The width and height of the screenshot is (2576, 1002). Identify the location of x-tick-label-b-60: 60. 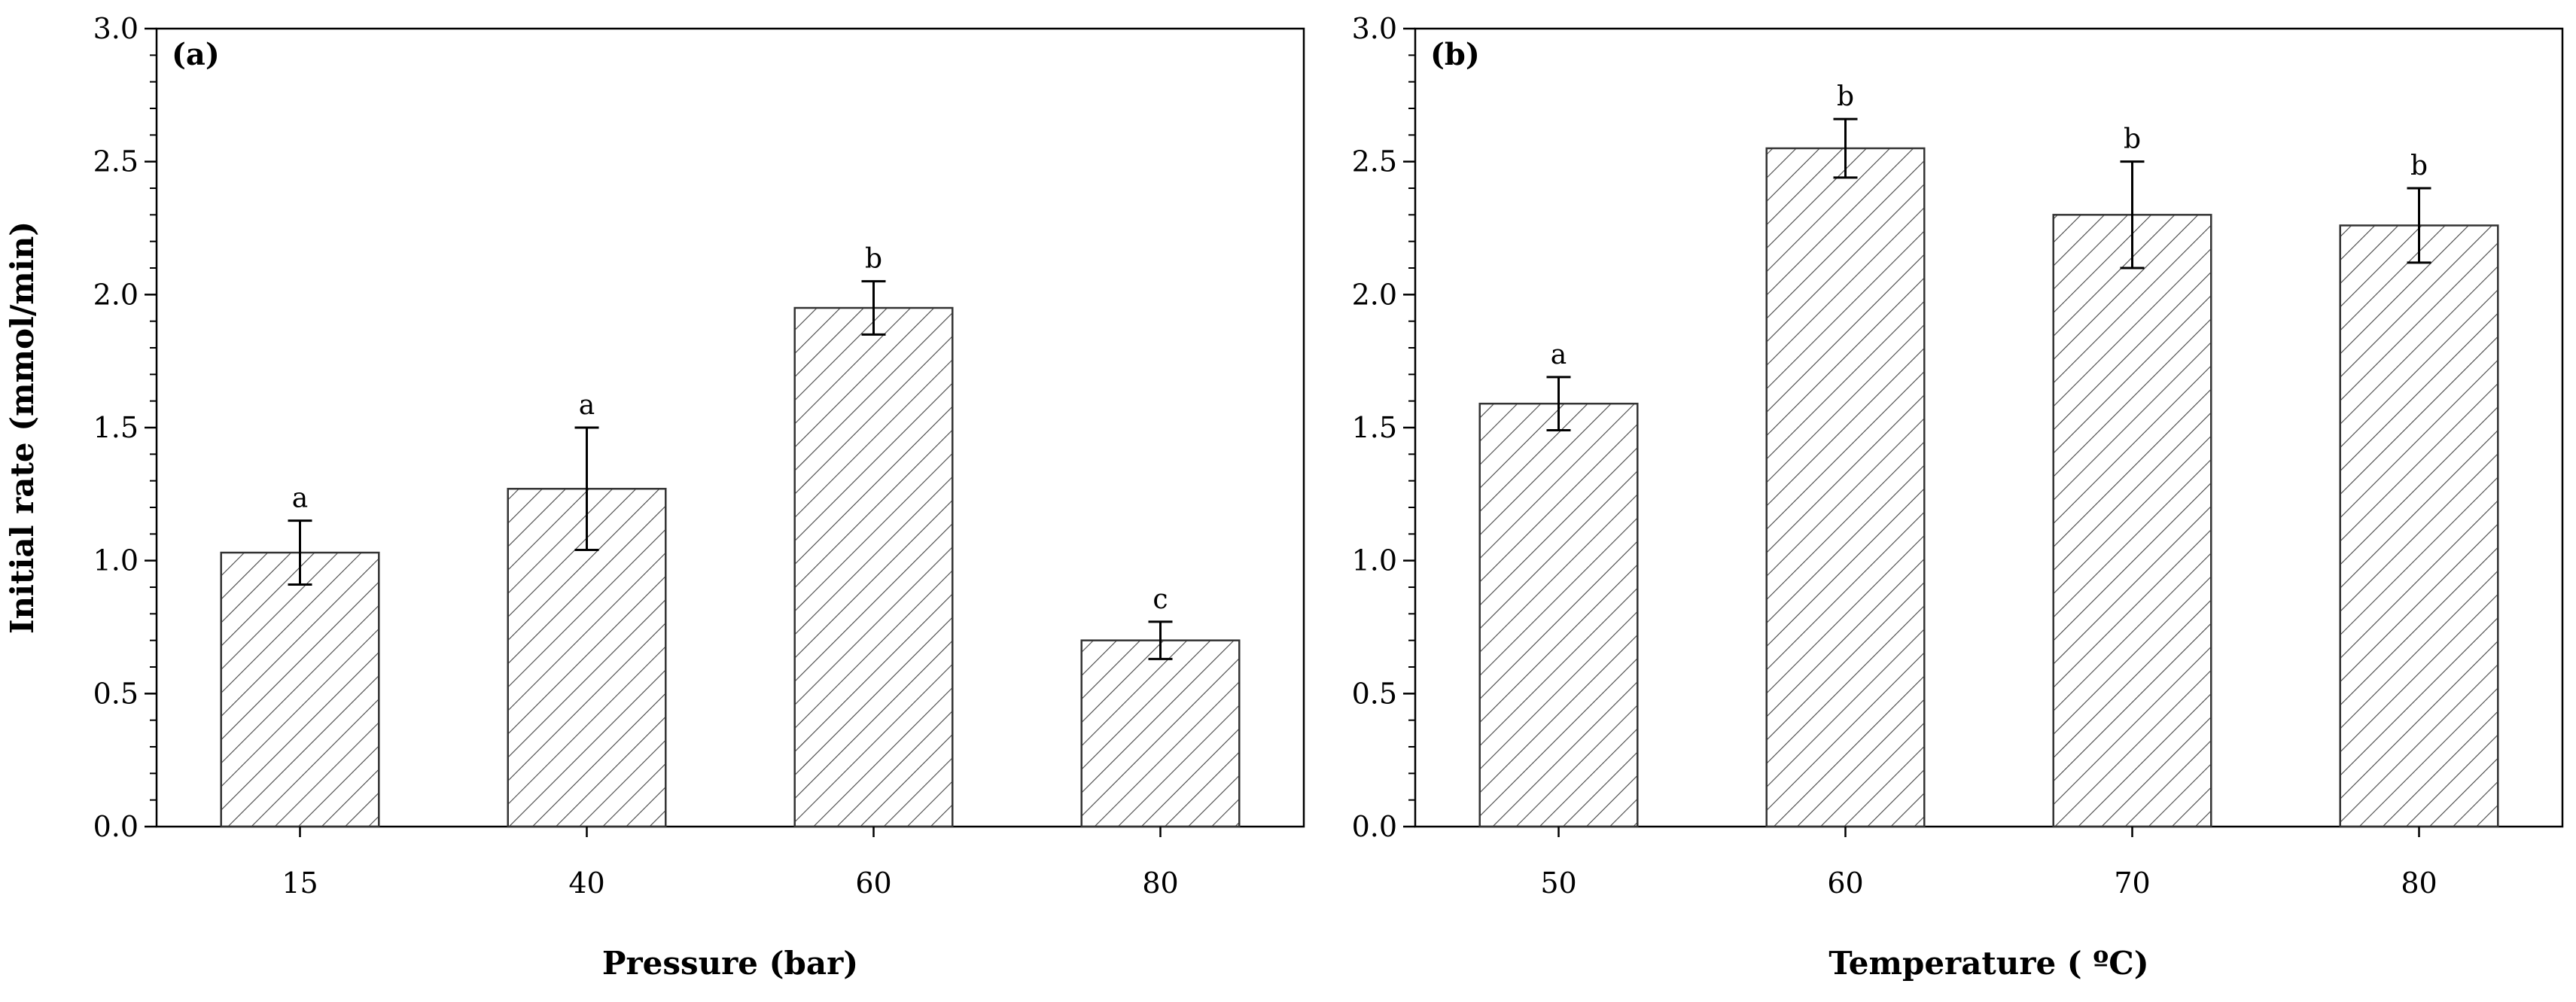
(1845, 883).